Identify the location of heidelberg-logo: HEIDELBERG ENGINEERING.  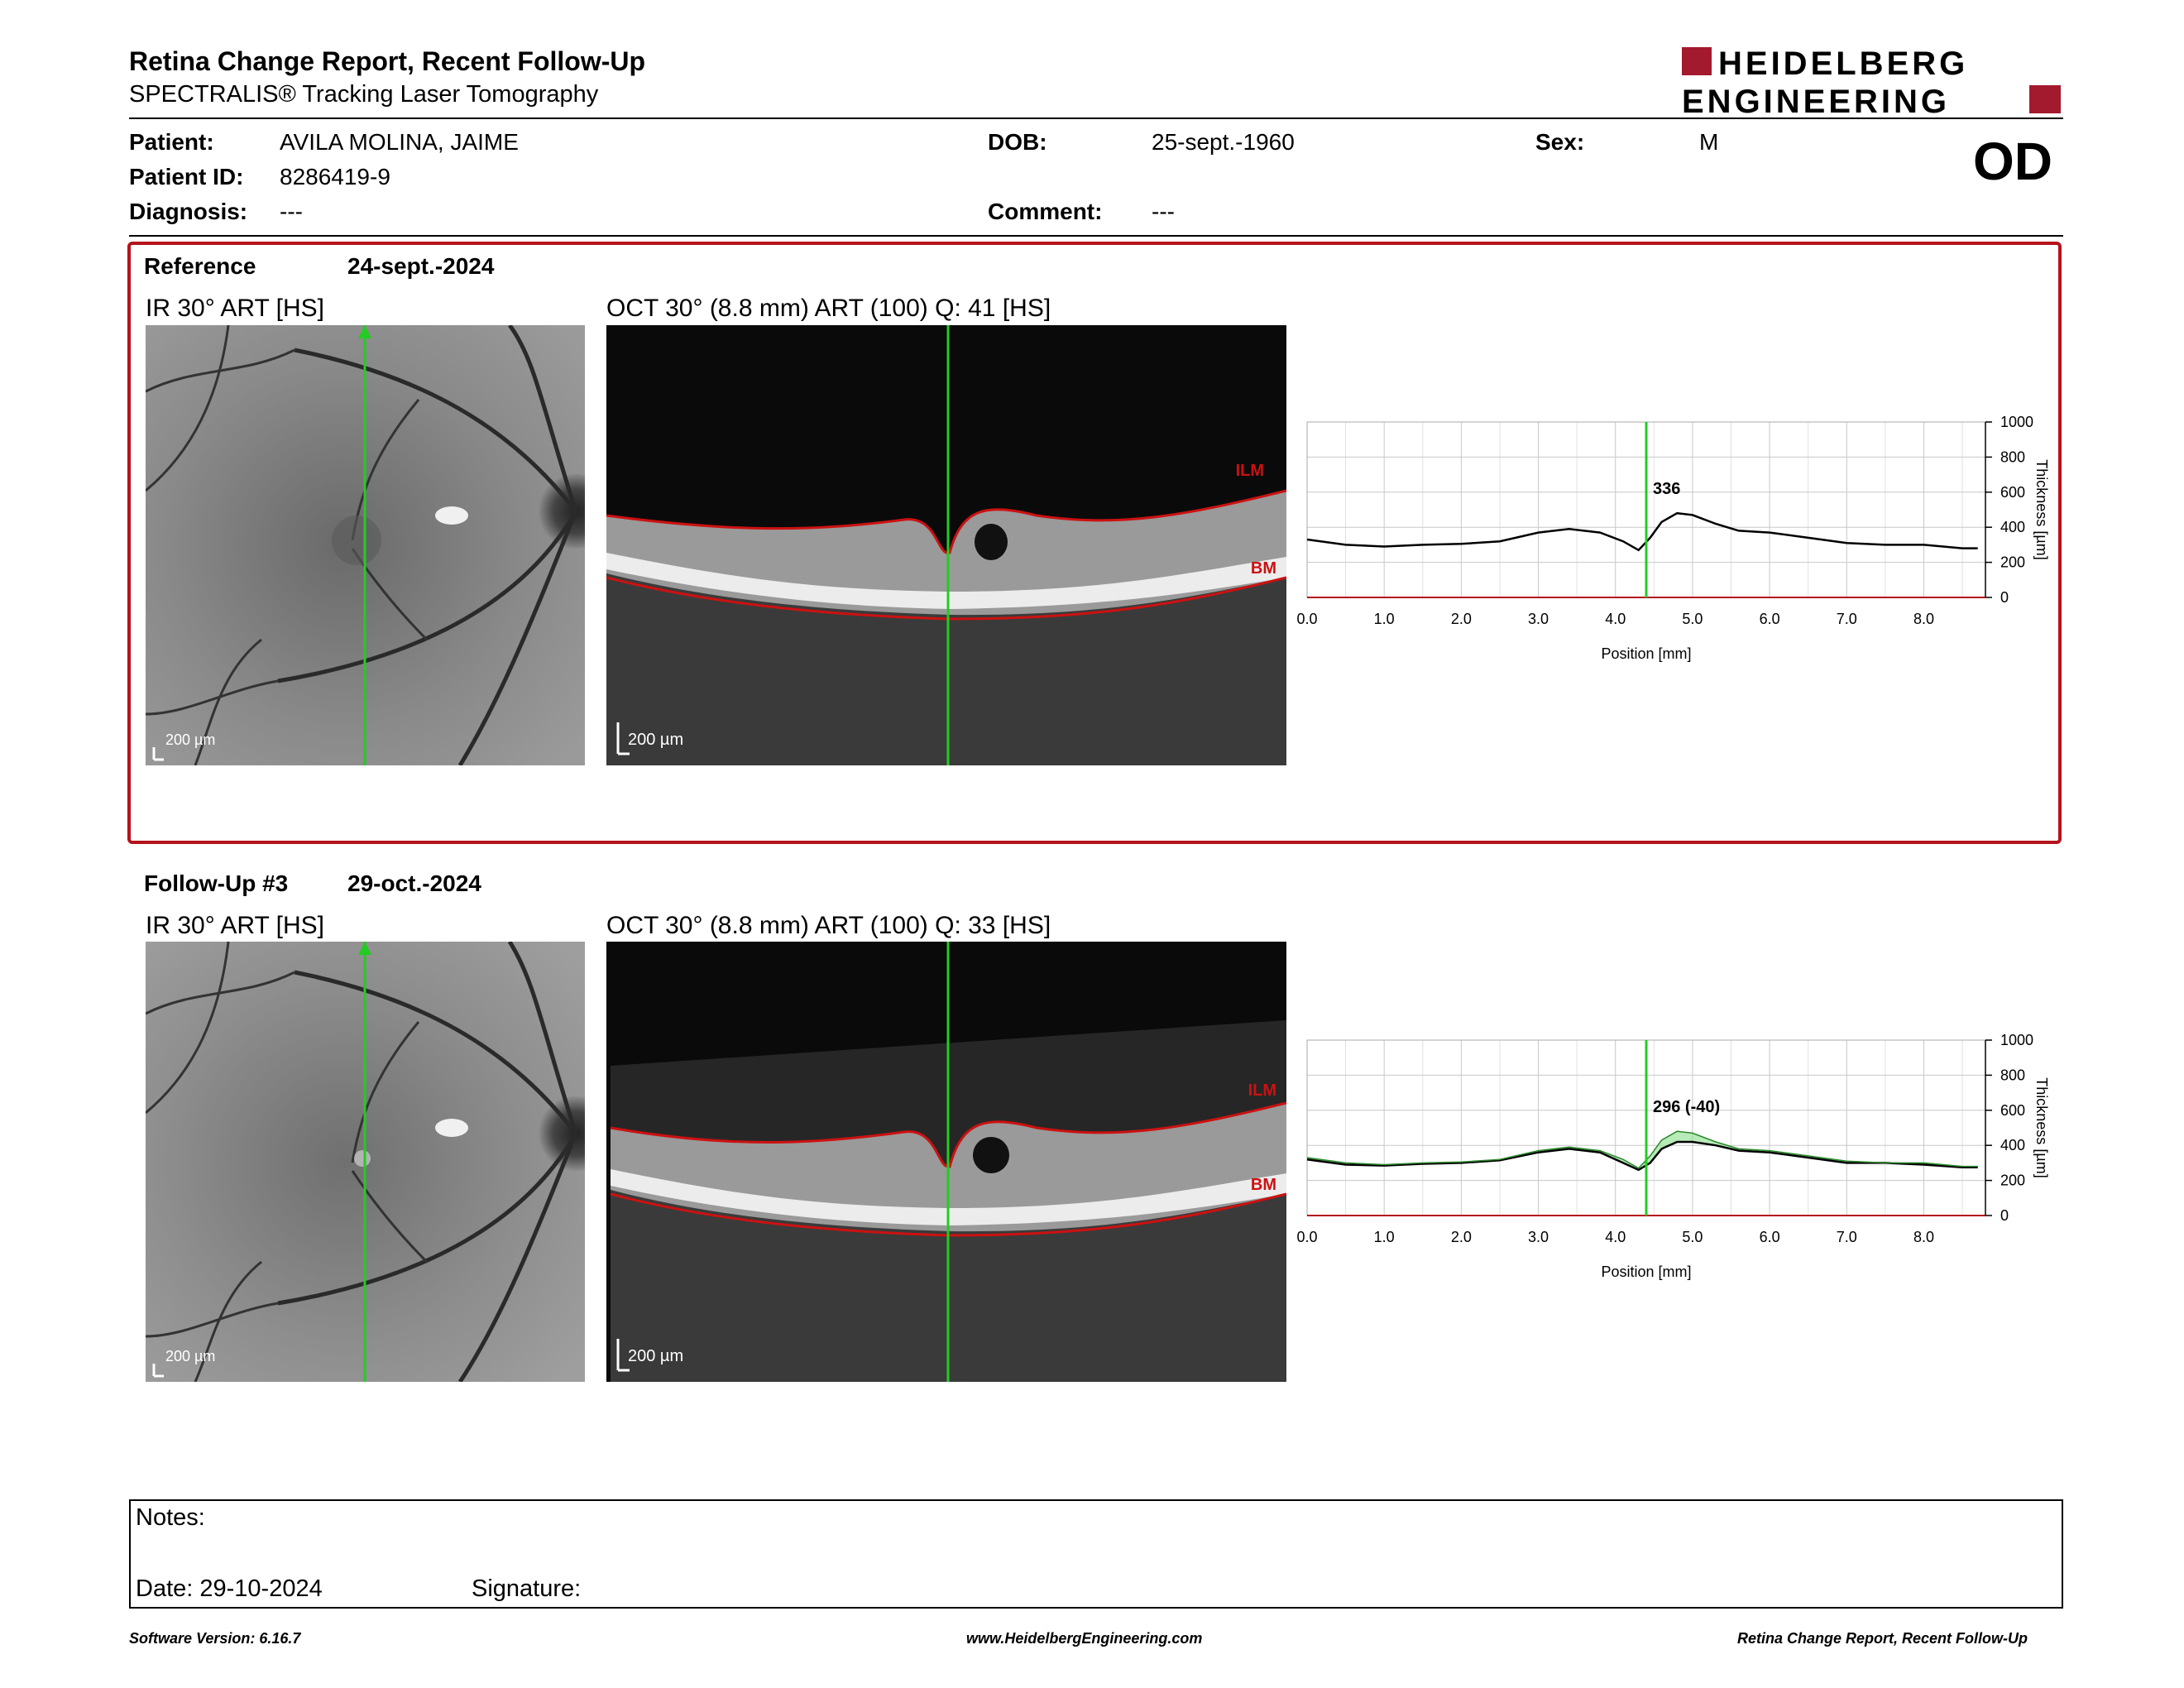
(1871, 81).